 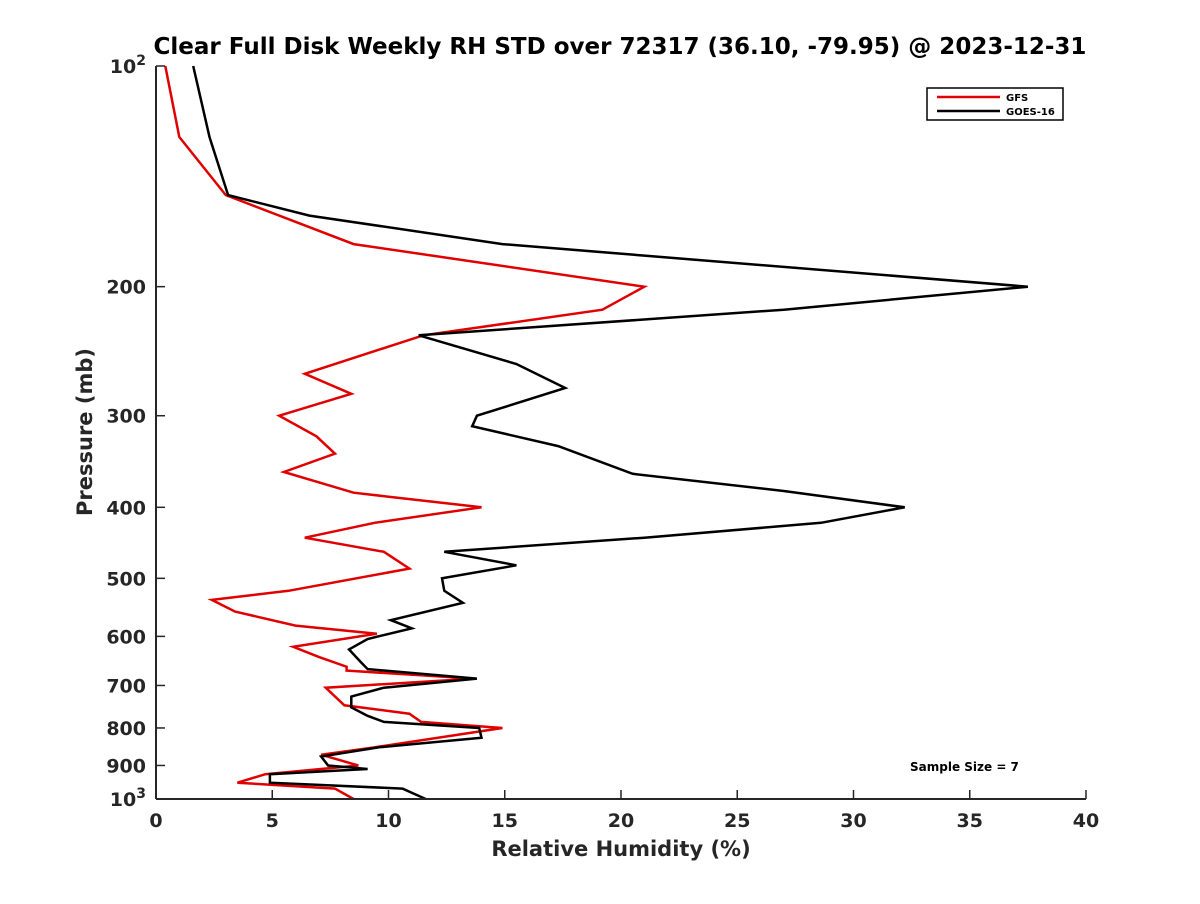 I want to click on x-ticks: 0 5 10 15 20 25 30 35 40, so click(x=624, y=811).